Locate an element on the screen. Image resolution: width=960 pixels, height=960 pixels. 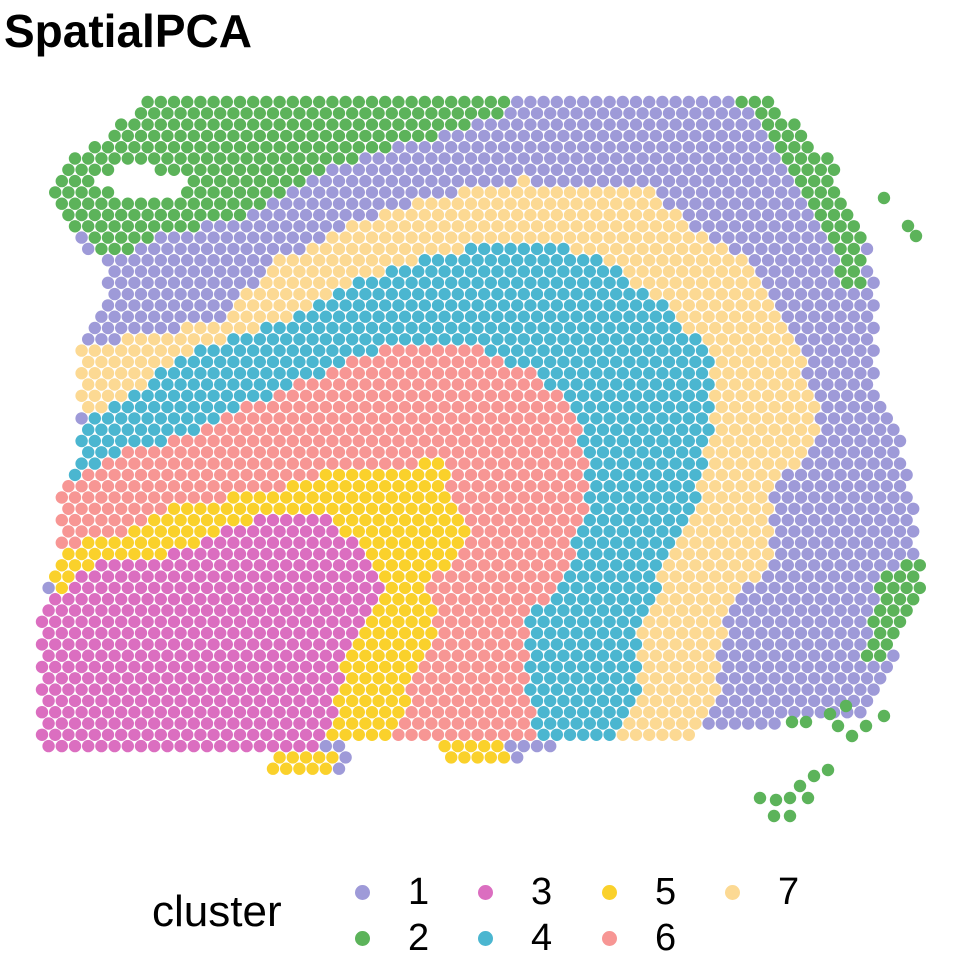
legend-item-5: 5 is located at coordinates (639, 892).